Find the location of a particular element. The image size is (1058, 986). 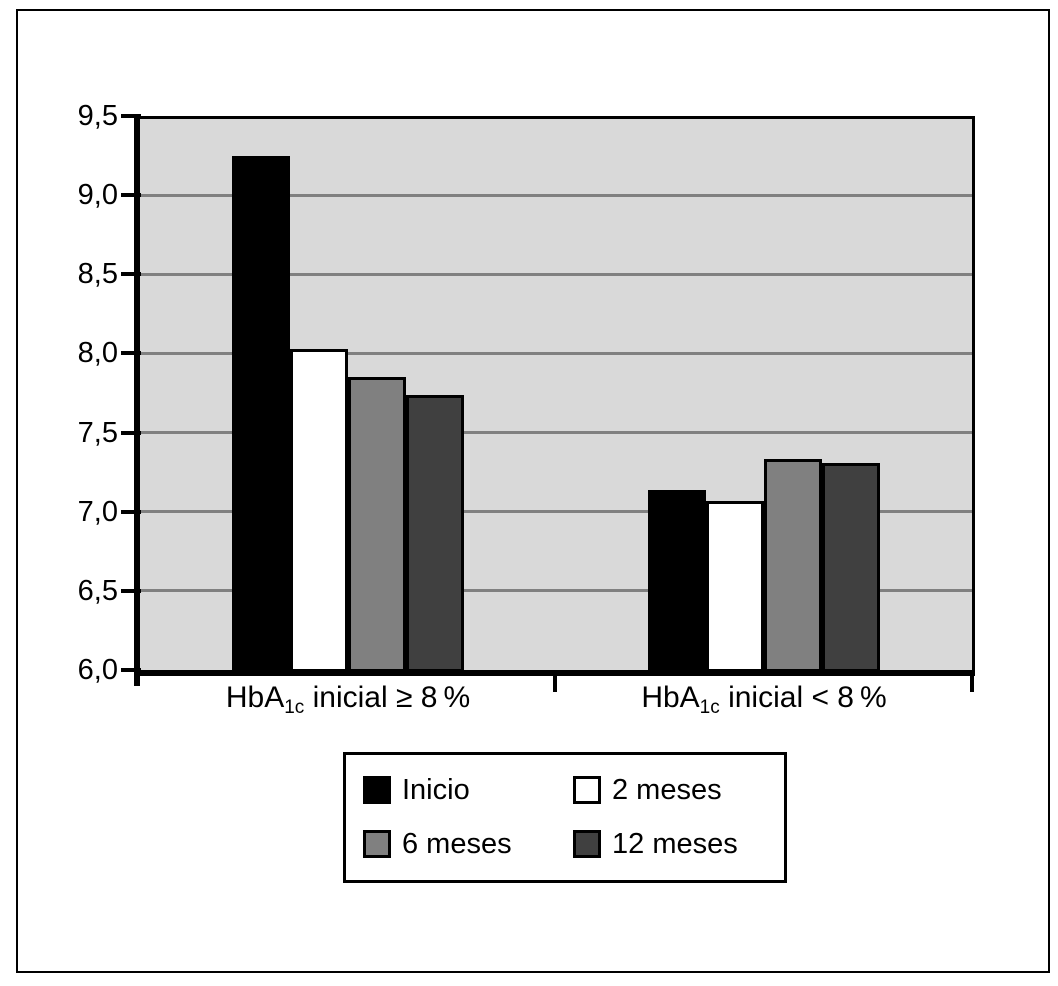

y-axis-tick-label: 9,5 is located at coordinates (97, 116).